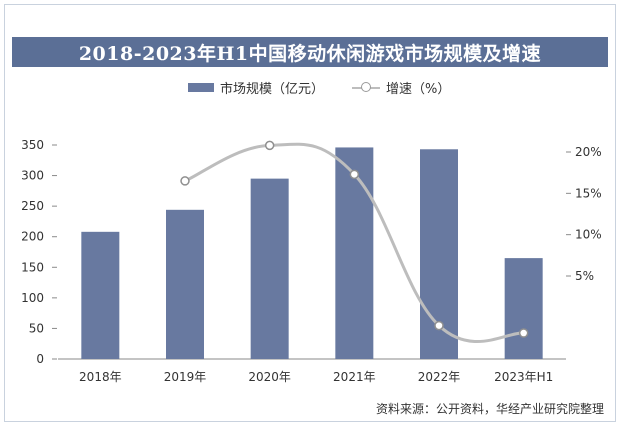  What do you see at coordinates (36, 328) in the screenshot?
I see `y-left-tick-label: 50` at bounding box center [36, 328].